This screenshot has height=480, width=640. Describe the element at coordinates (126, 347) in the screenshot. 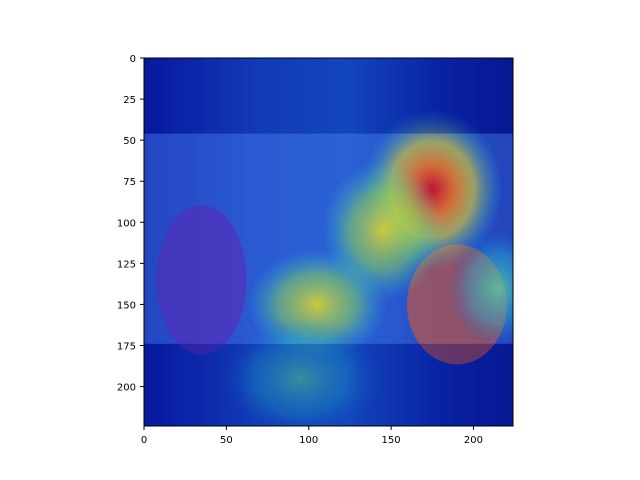

I see `y-tick-label: 175` at that location.